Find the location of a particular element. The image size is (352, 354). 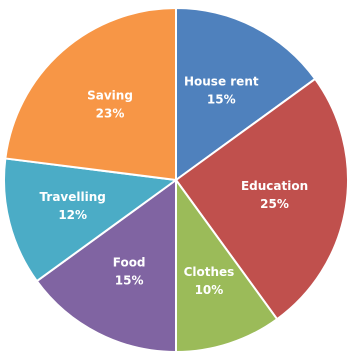

slice-label-food: Food is located at coordinates (129, 262).